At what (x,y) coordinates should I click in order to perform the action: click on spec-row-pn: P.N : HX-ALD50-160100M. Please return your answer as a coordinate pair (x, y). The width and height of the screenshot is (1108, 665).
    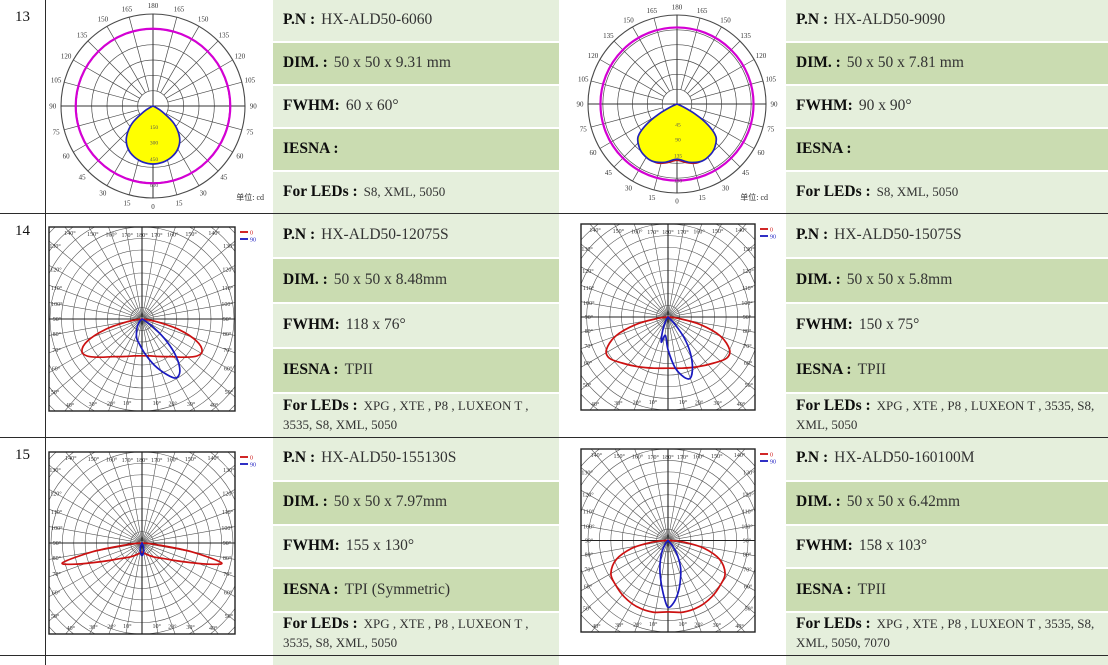
    Looking at the image, I should click on (947, 459).